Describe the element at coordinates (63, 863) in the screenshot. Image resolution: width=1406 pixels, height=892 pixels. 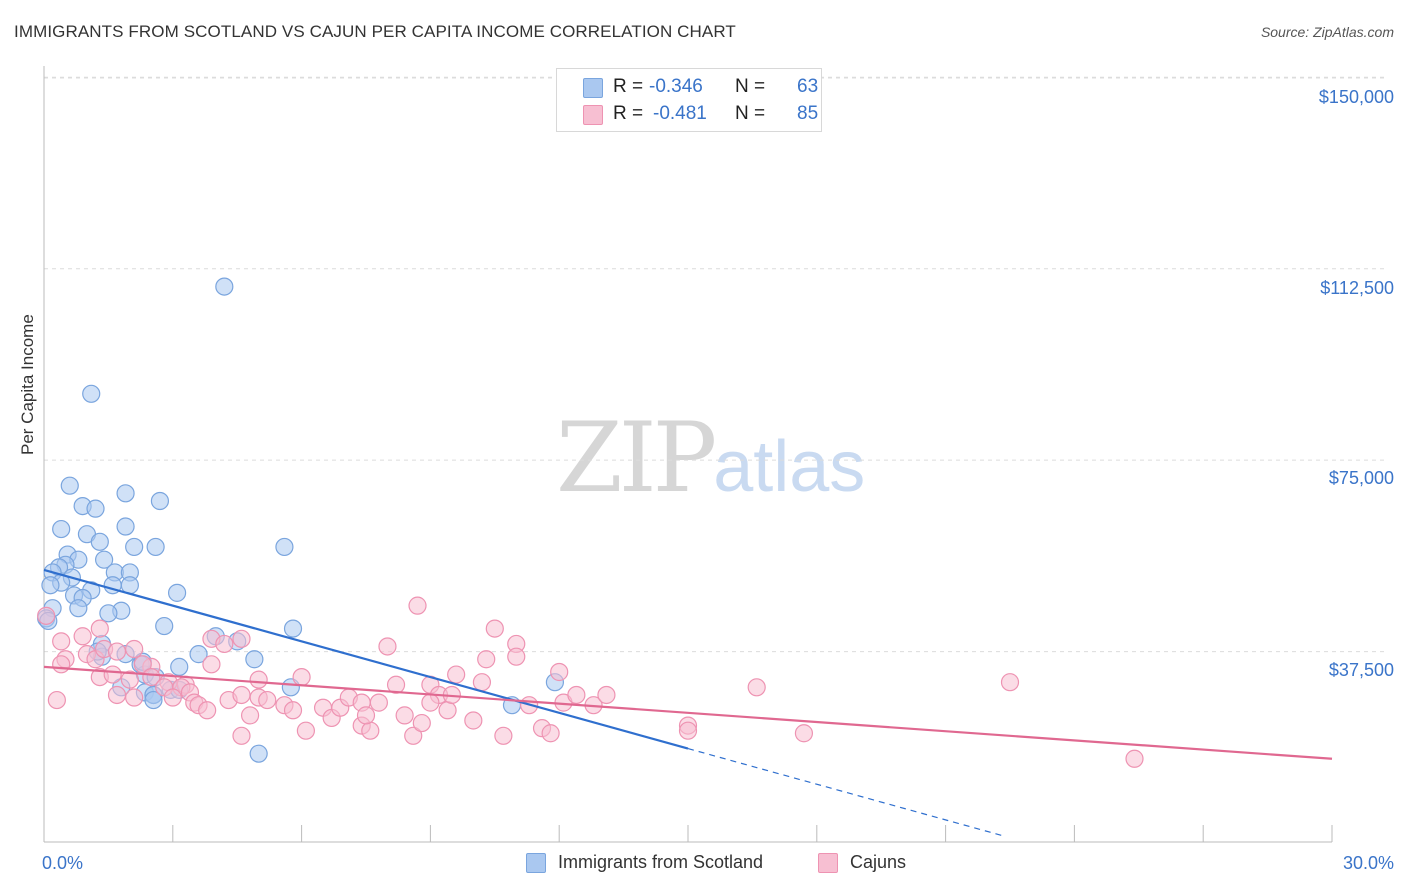
I see `x-tick-label-min: 0.0%` at that location.